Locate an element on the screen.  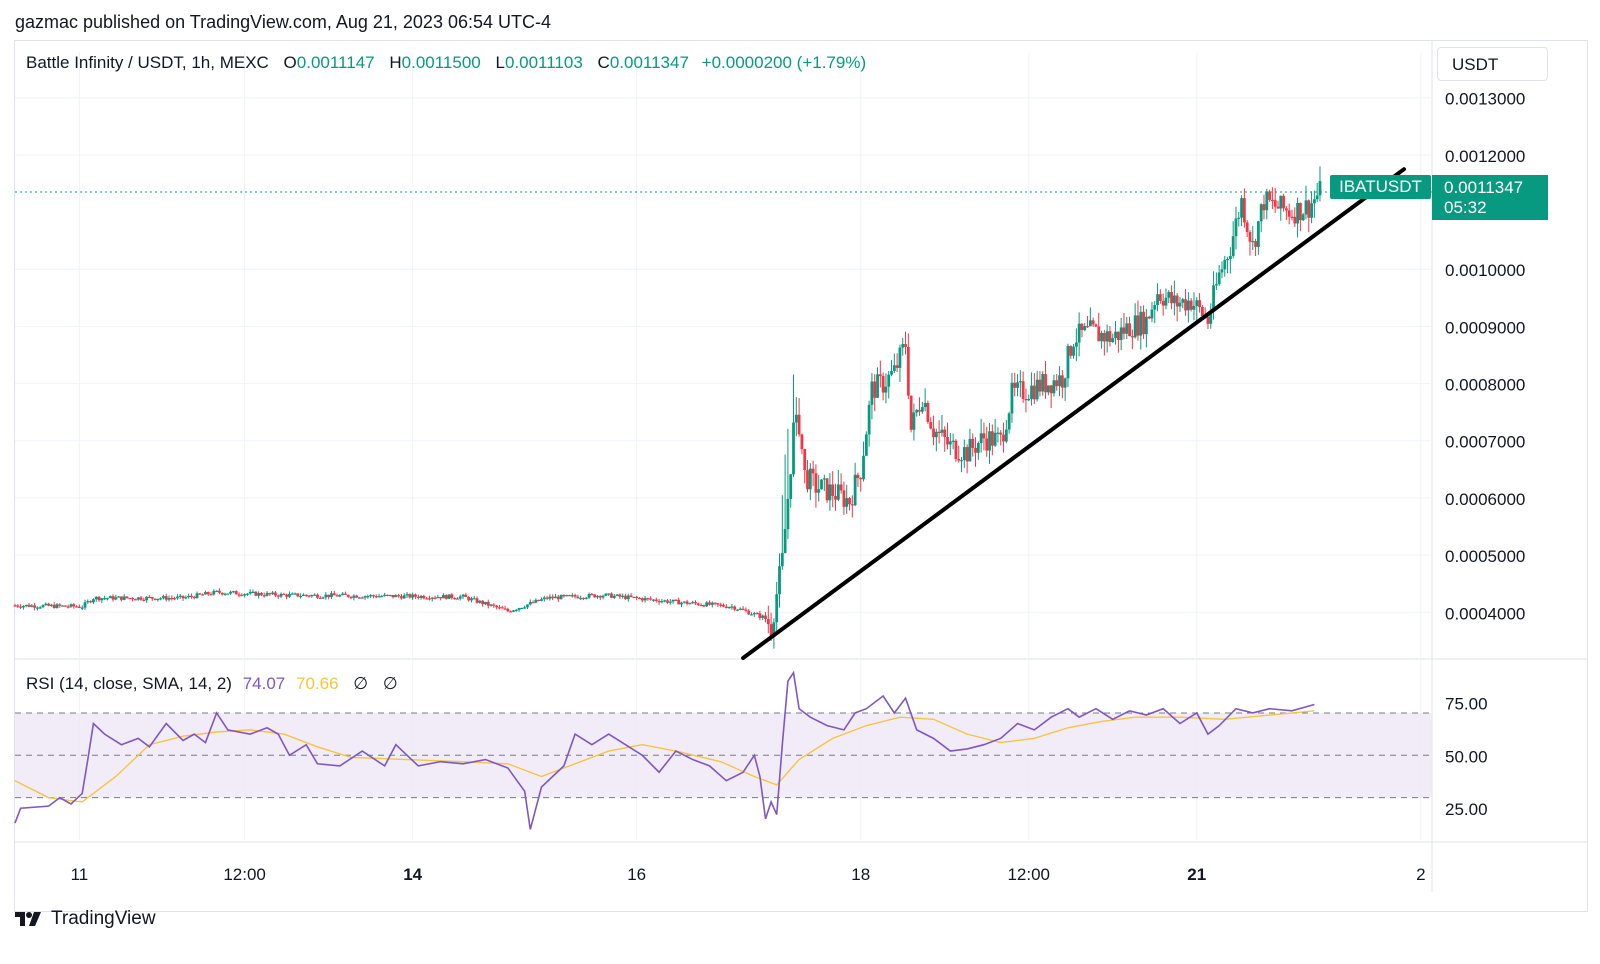
tradingview-logo: TradingView is located at coordinates (85, 919).